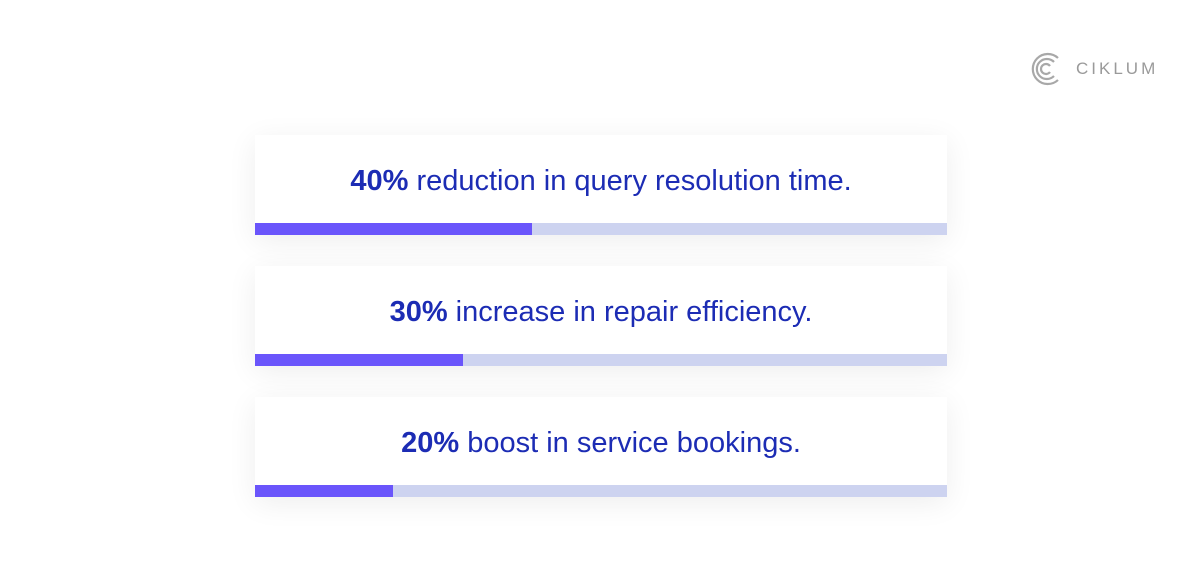 The height and width of the screenshot is (584, 1200). I want to click on stat-card: 30% increase in repair efficiency., so click(601, 316).